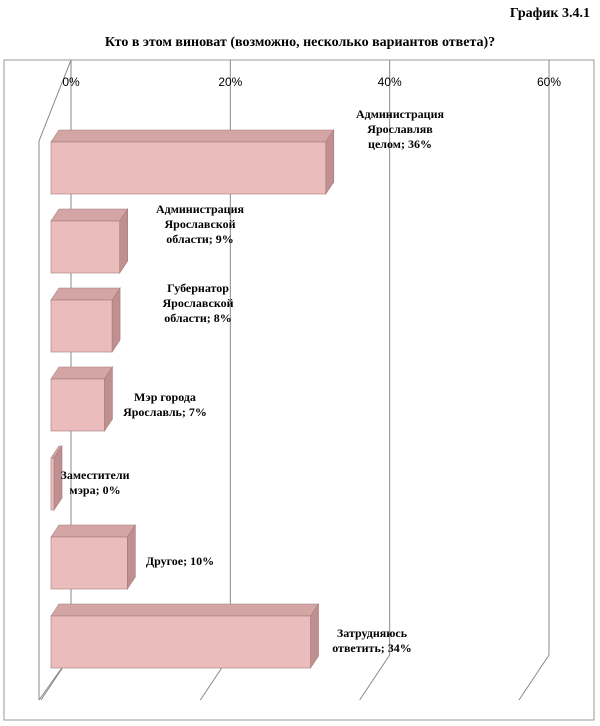 This screenshot has width=600, height=726. What do you see at coordinates (230, 82) in the screenshot?
I see `x-tick-label: 20%` at bounding box center [230, 82].